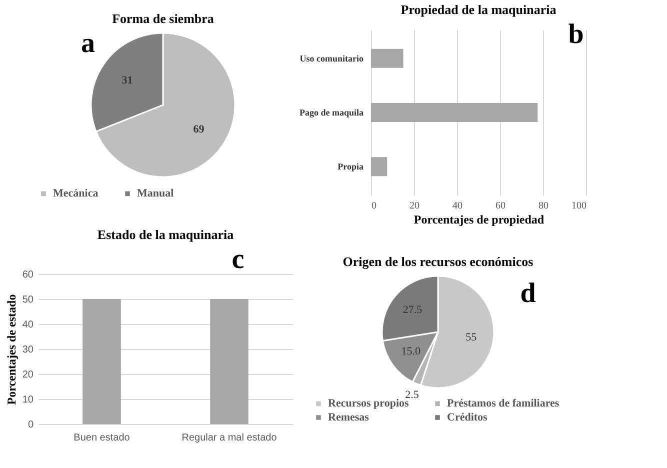 This screenshot has width=667, height=468. I want to click on legend-label: Remesas, so click(349, 418).